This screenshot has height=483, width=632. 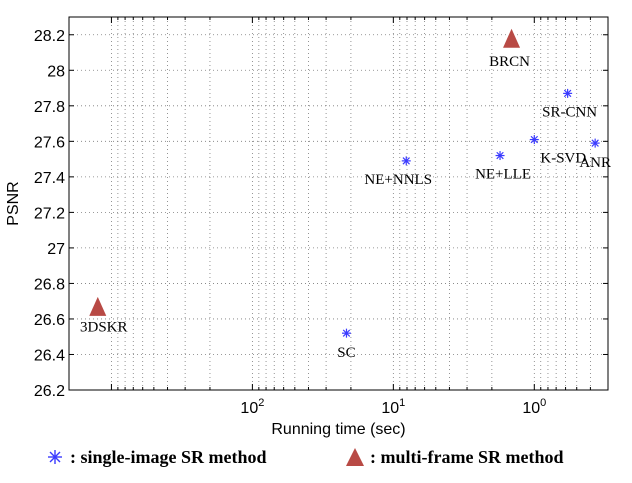 I want to click on point-label-3dskr: 3DSKR, so click(x=104, y=327).